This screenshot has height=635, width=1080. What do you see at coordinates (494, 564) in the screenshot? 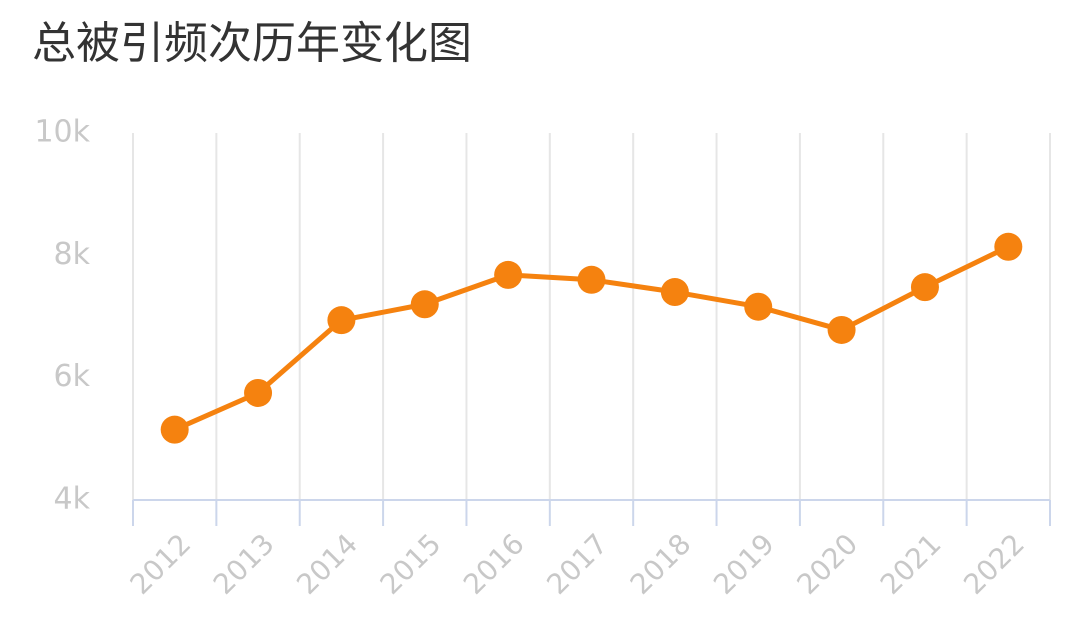
I see `x-tick-label: 2016` at bounding box center [494, 564].